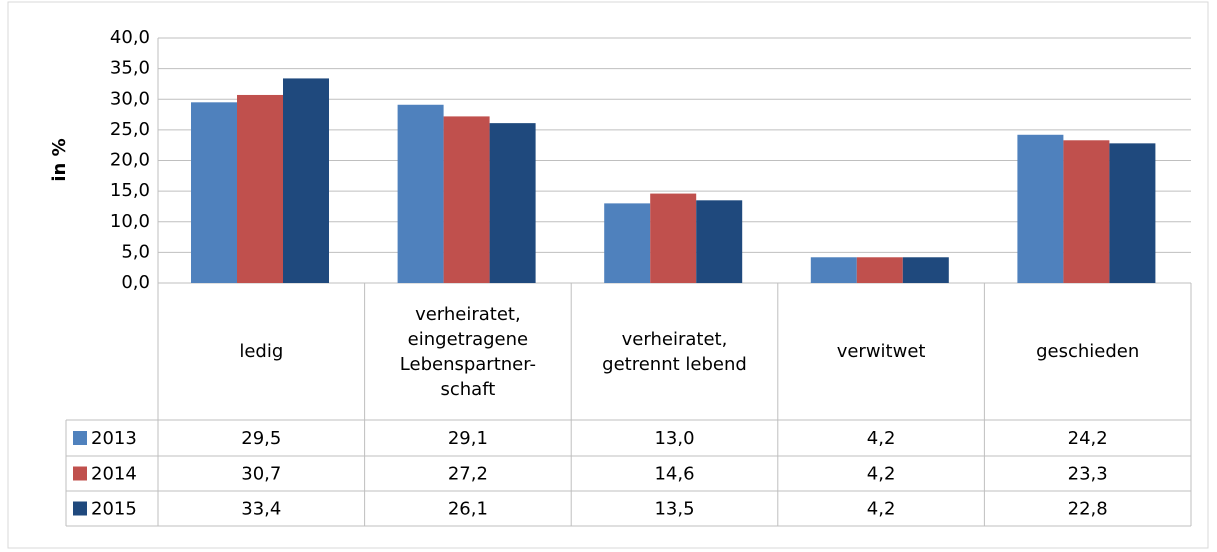 This screenshot has height=552, width=1217. Describe the element at coordinates (674, 509) in the screenshot. I see `table-value: 13,5` at that location.